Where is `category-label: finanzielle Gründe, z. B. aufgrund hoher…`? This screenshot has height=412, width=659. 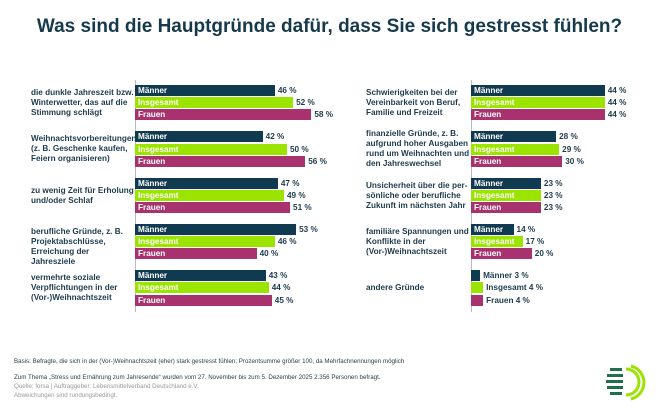 category-label: finanzielle Gründe, z. B. aufgrund hoher… is located at coordinates (418, 149).